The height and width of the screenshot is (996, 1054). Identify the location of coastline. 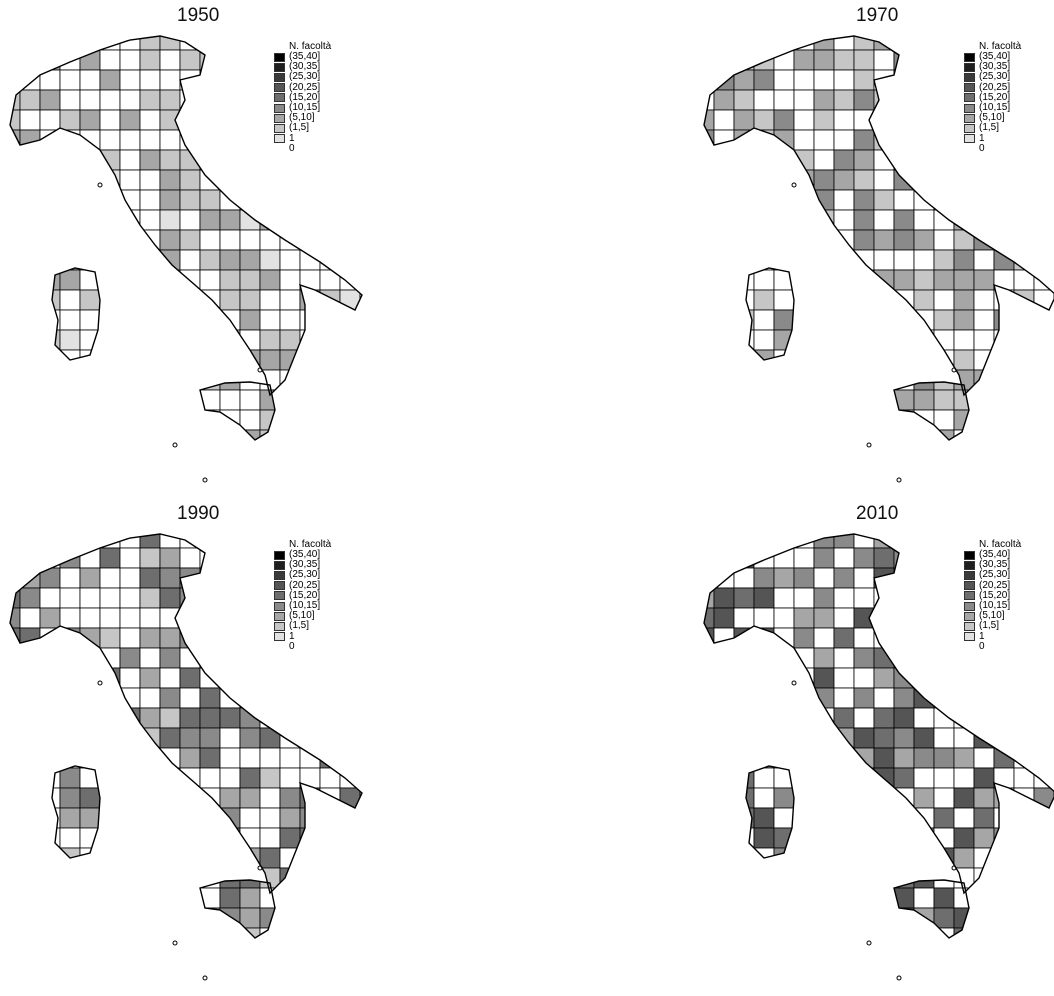
(76, 314).